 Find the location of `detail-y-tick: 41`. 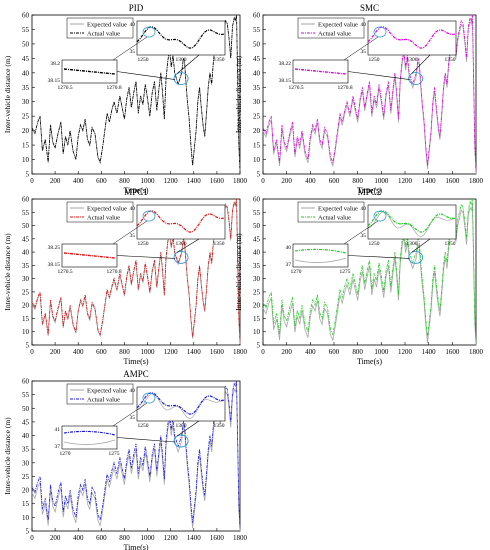

detail-y-tick: 41 is located at coordinates (58, 430).